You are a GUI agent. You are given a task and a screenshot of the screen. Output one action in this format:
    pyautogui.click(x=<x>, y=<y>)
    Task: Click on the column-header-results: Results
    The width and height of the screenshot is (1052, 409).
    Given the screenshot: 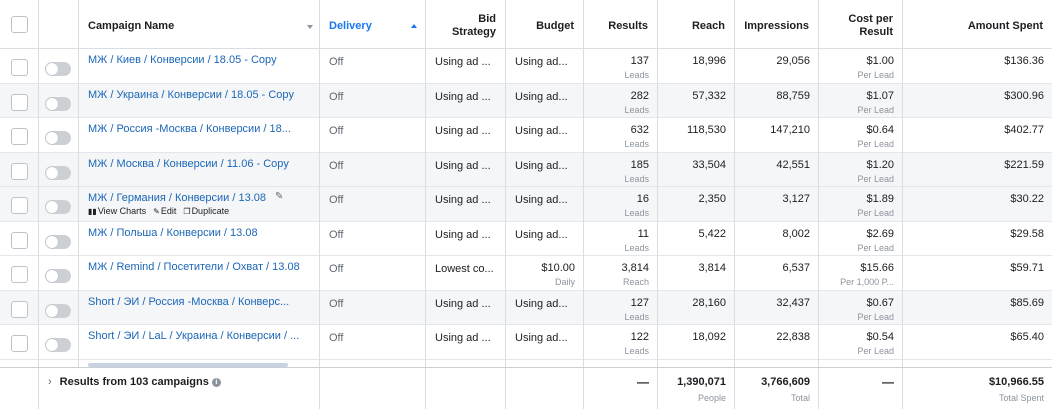 What is the action you would take?
    pyautogui.click(x=621, y=24)
    